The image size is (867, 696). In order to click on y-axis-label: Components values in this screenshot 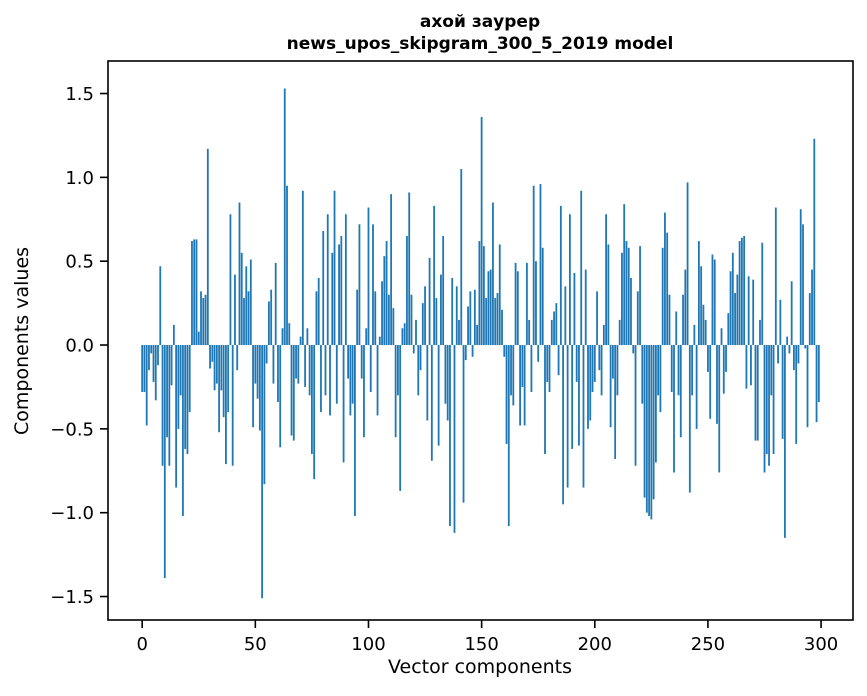, I will do `click(22, 341)`.